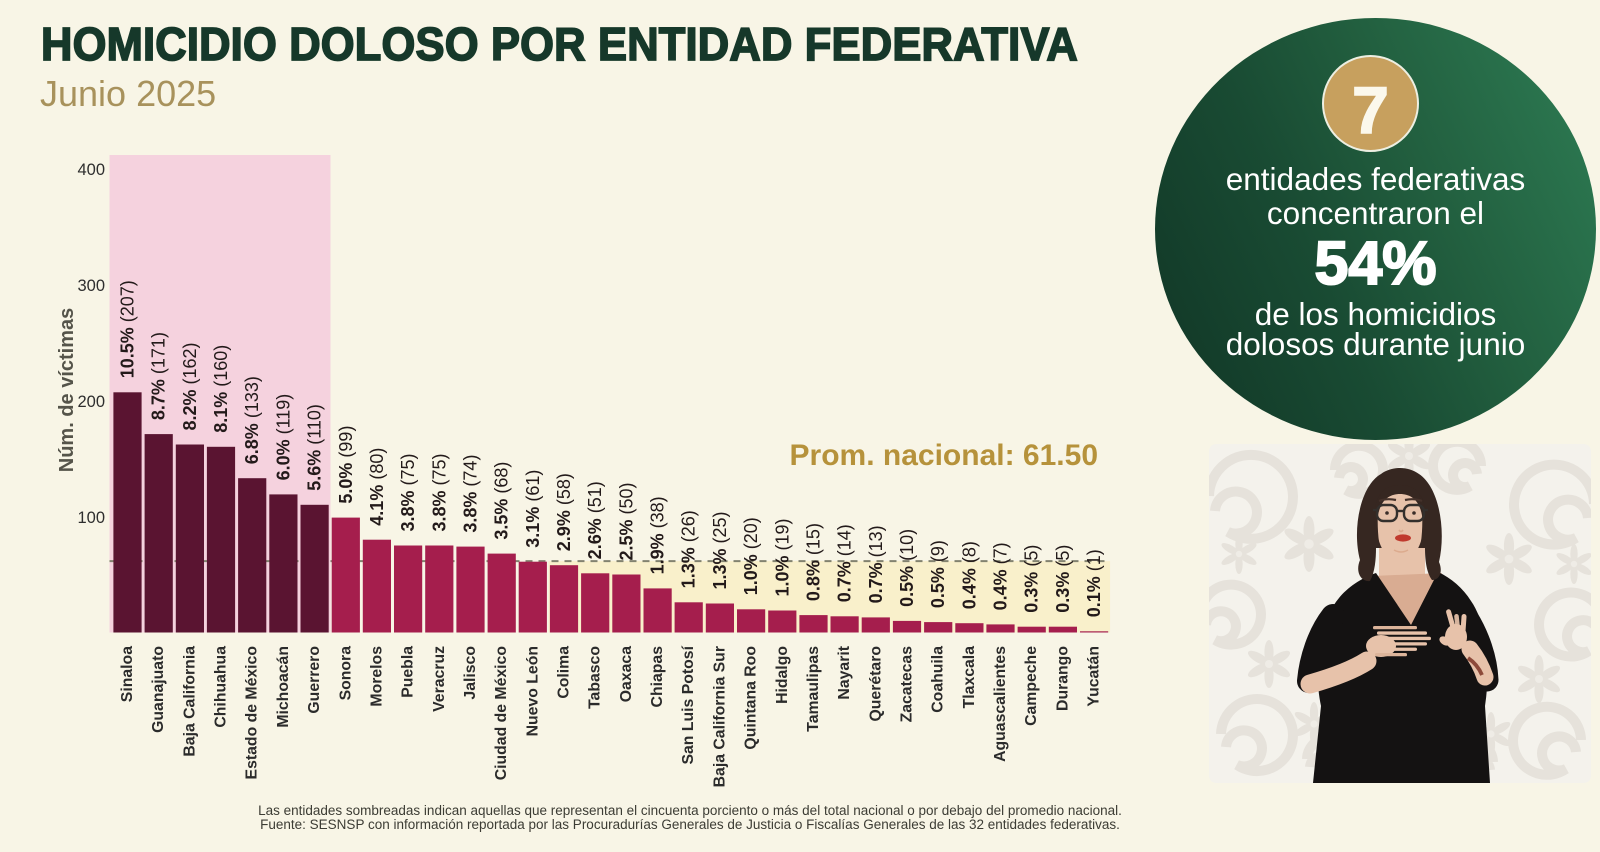 This screenshot has height=852, width=1600. Describe the element at coordinates (159, 376) in the screenshot. I see `svg-text: 8.7% (171)` at that location.